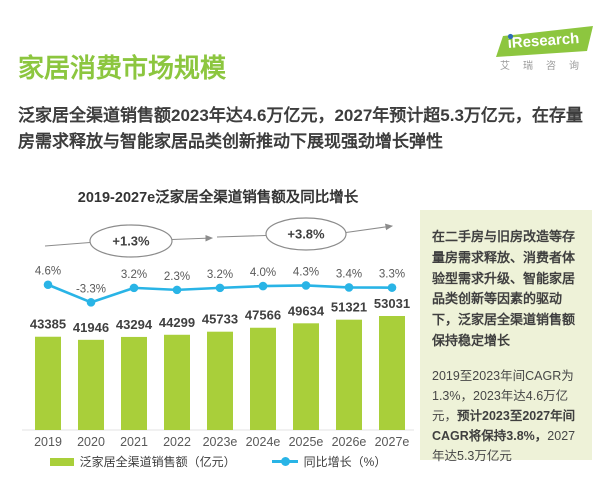 The width and height of the screenshot is (600, 483). What do you see at coordinates (218, 198) in the screenshot?
I see `chart-title: 2019-2027e泛家居全渠道销售额及同比增长` at bounding box center [218, 198].